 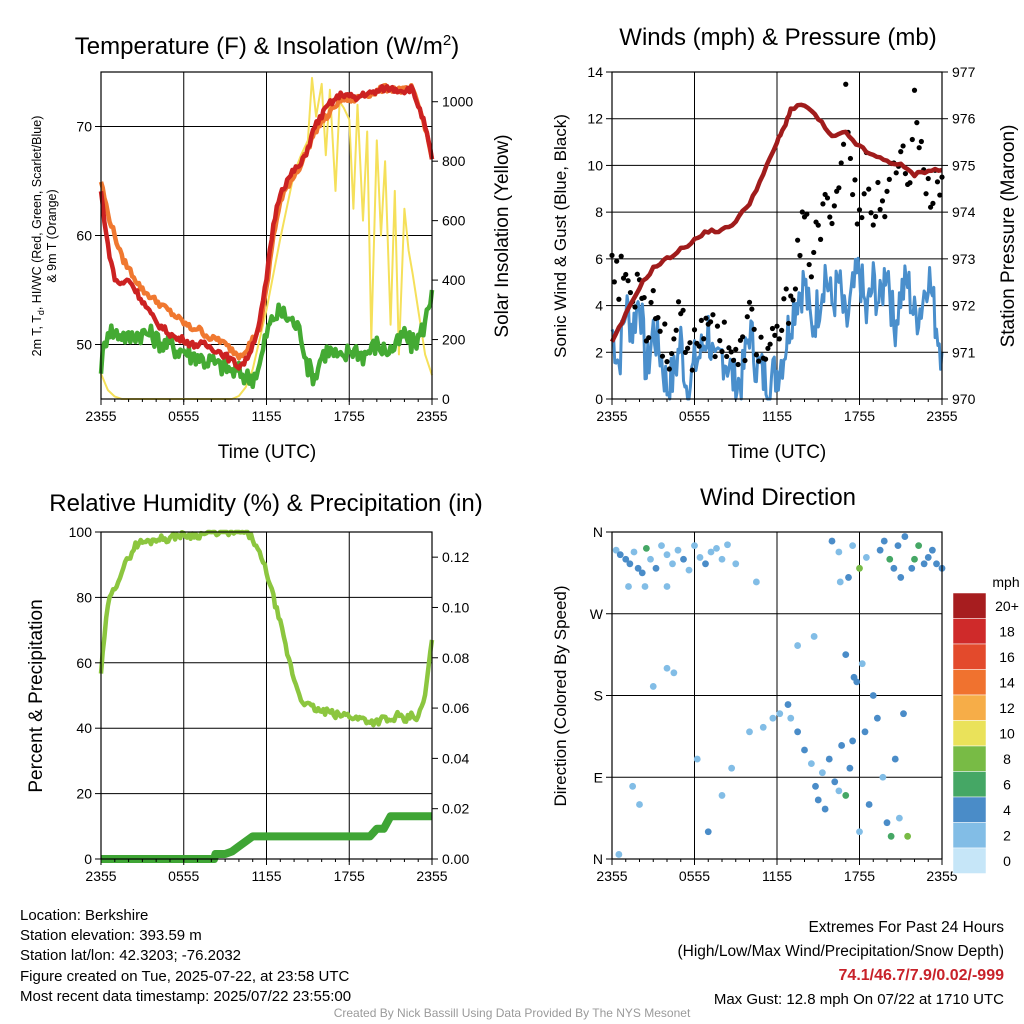 What do you see at coordinates (81, 532) in the screenshot?
I see `y-tick-label-left: 100` at bounding box center [81, 532].